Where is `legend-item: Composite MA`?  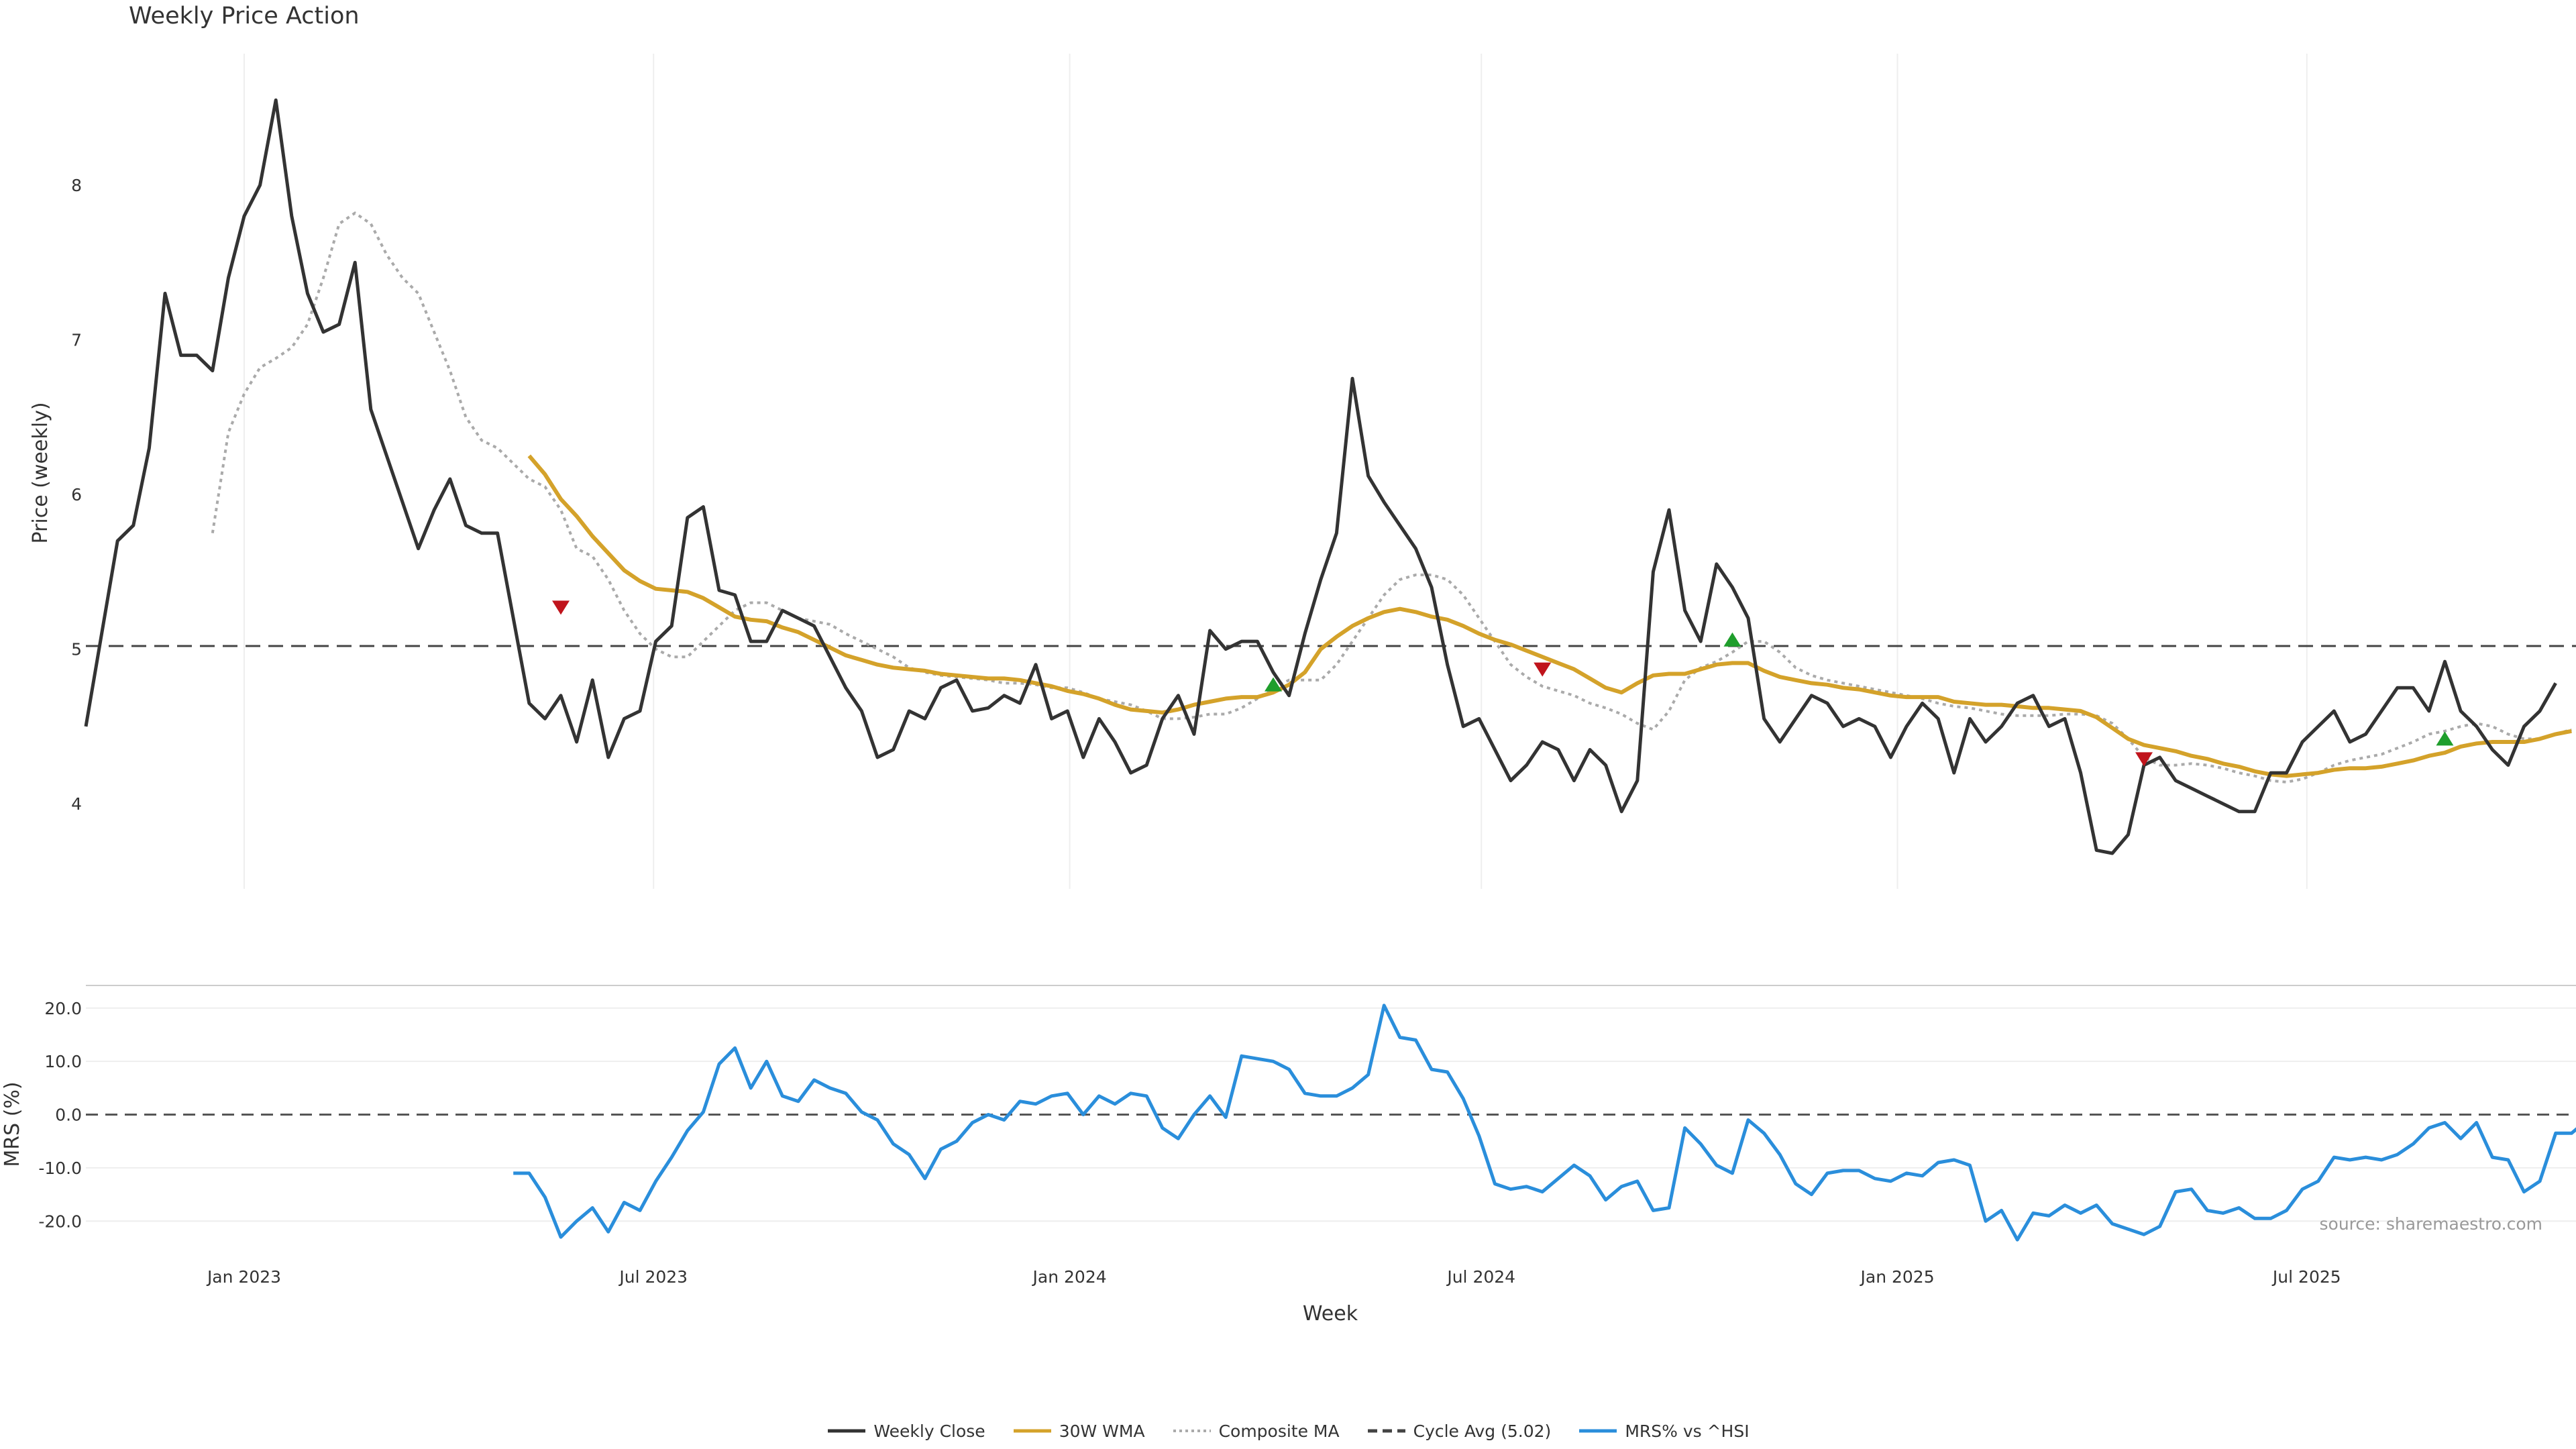 legend-item: Composite MA is located at coordinates (1256, 1431).